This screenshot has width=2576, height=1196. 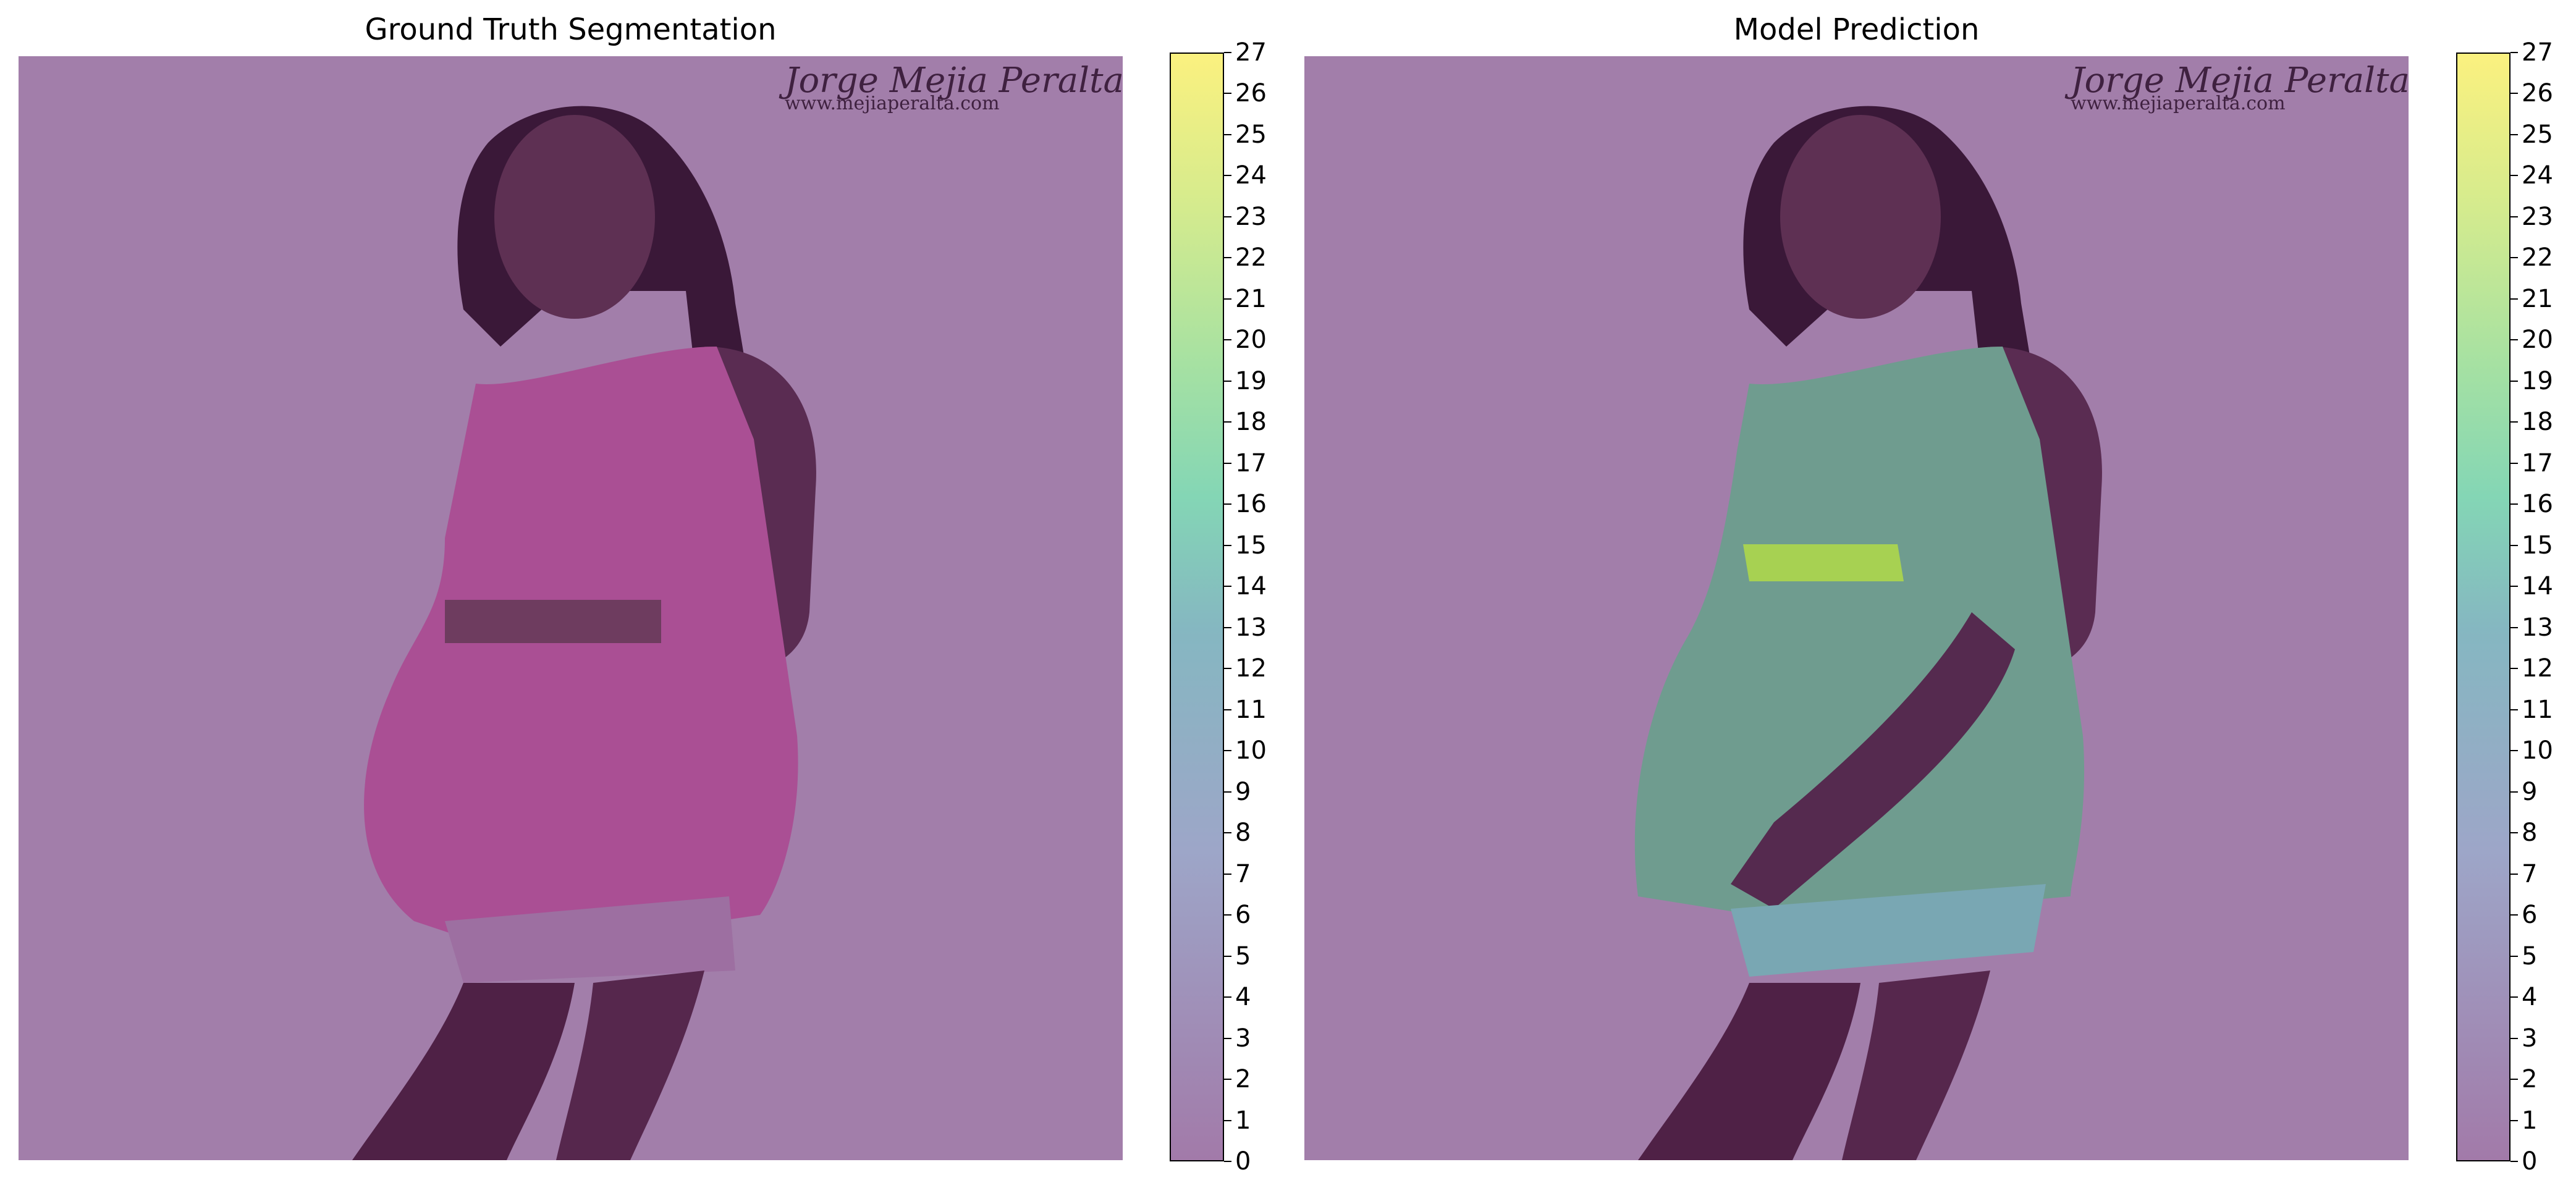 What do you see at coordinates (2537, 257) in the screenshot?
I see `colorbar-tick-label: 22` at bounding box center [2537, 257].